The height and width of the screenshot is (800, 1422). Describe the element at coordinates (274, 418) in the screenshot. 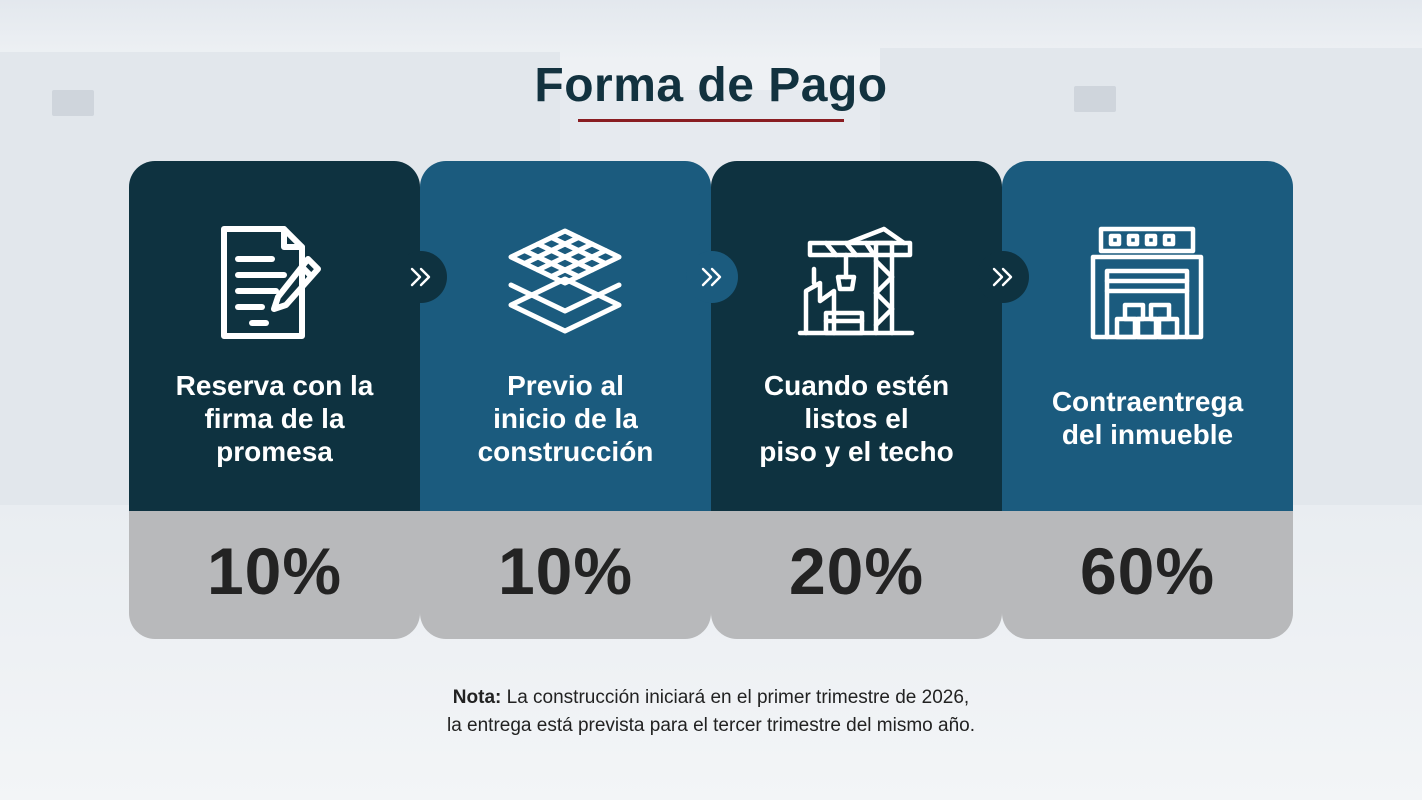

I see `payment-step-label-1: Reserva con la firma de la promesa` at that location.